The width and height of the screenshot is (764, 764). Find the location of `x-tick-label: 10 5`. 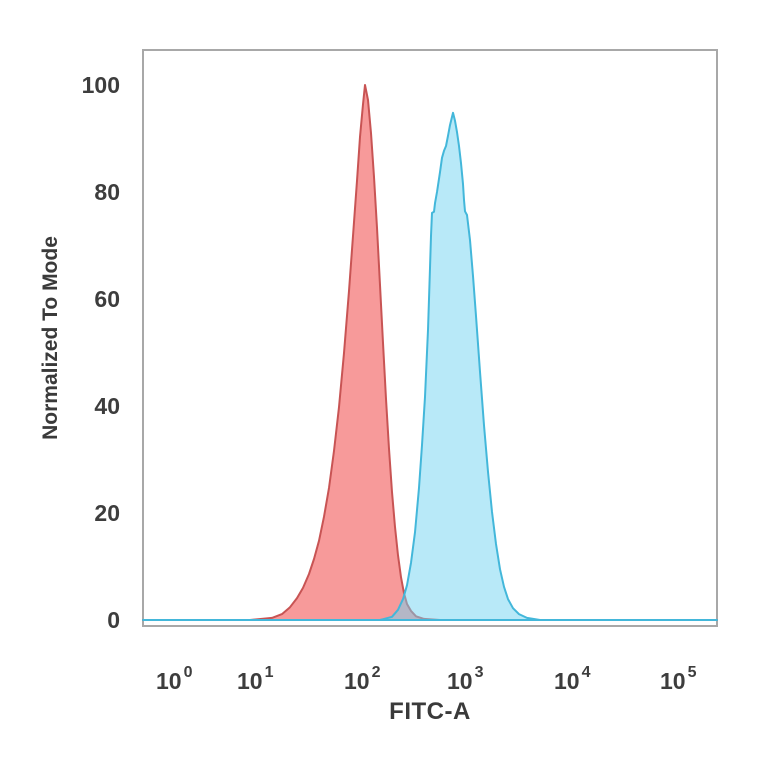

x-tick-label: 10 5 is located at coordinates (678, 679).